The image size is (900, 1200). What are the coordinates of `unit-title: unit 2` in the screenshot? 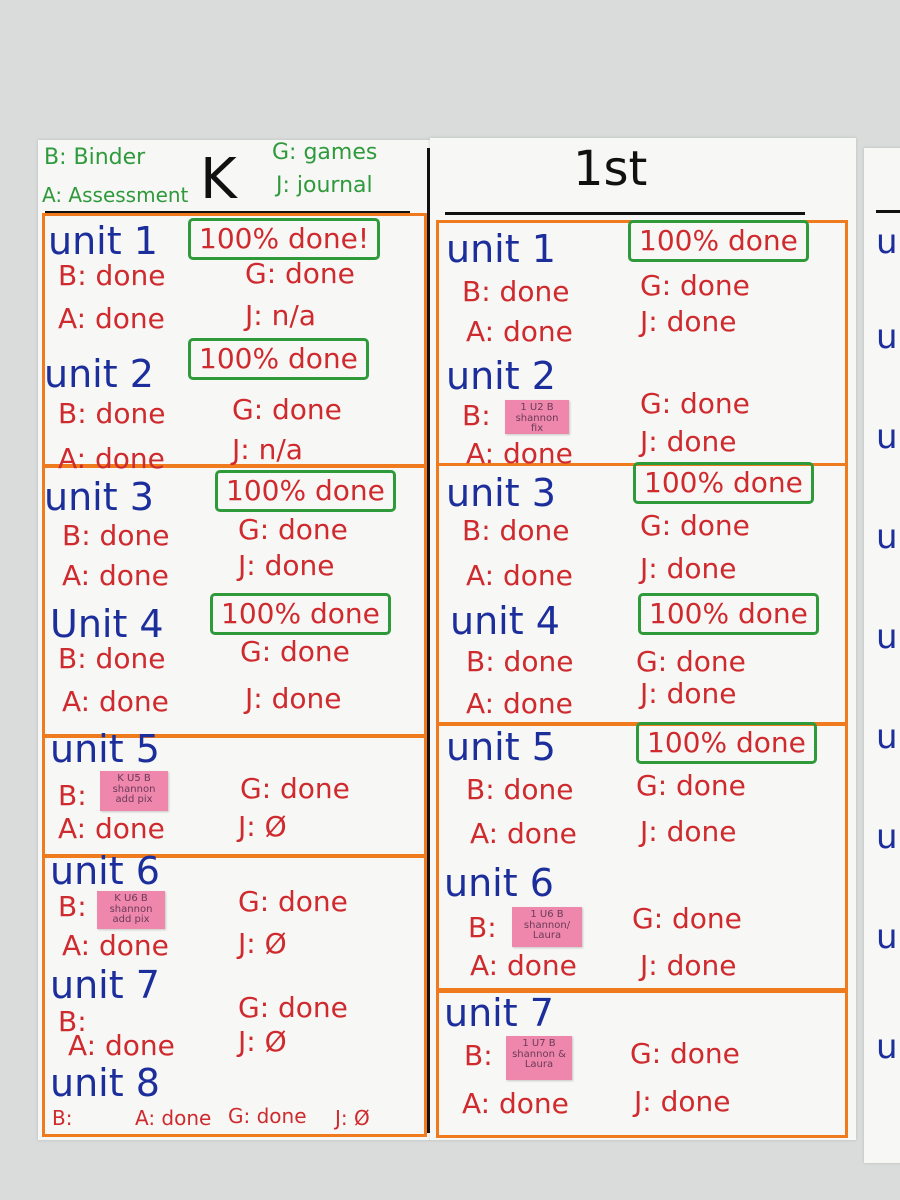 It's located at (99, 374).